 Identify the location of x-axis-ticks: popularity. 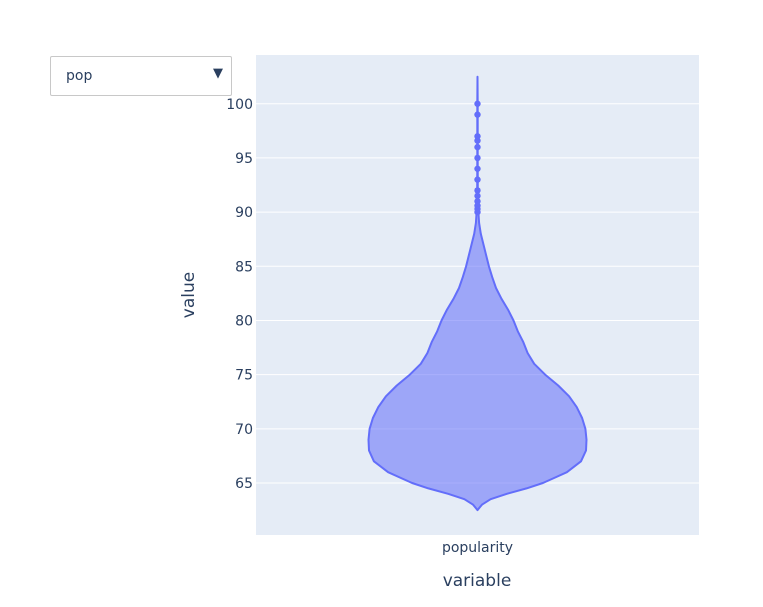
(477, 548).